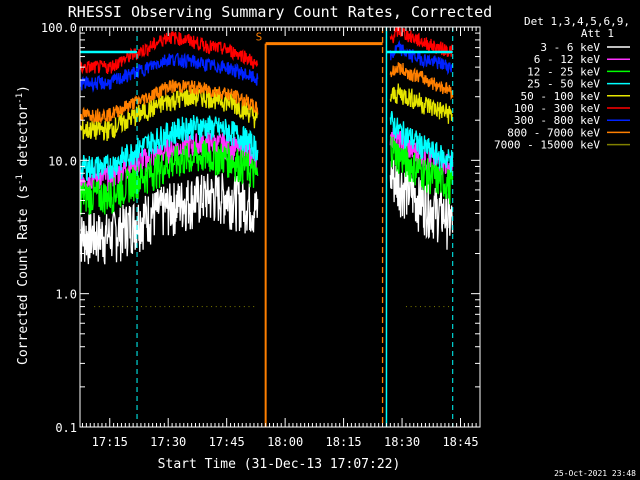  I want to click on x-tick-label: 17:30, so click(168, 442).